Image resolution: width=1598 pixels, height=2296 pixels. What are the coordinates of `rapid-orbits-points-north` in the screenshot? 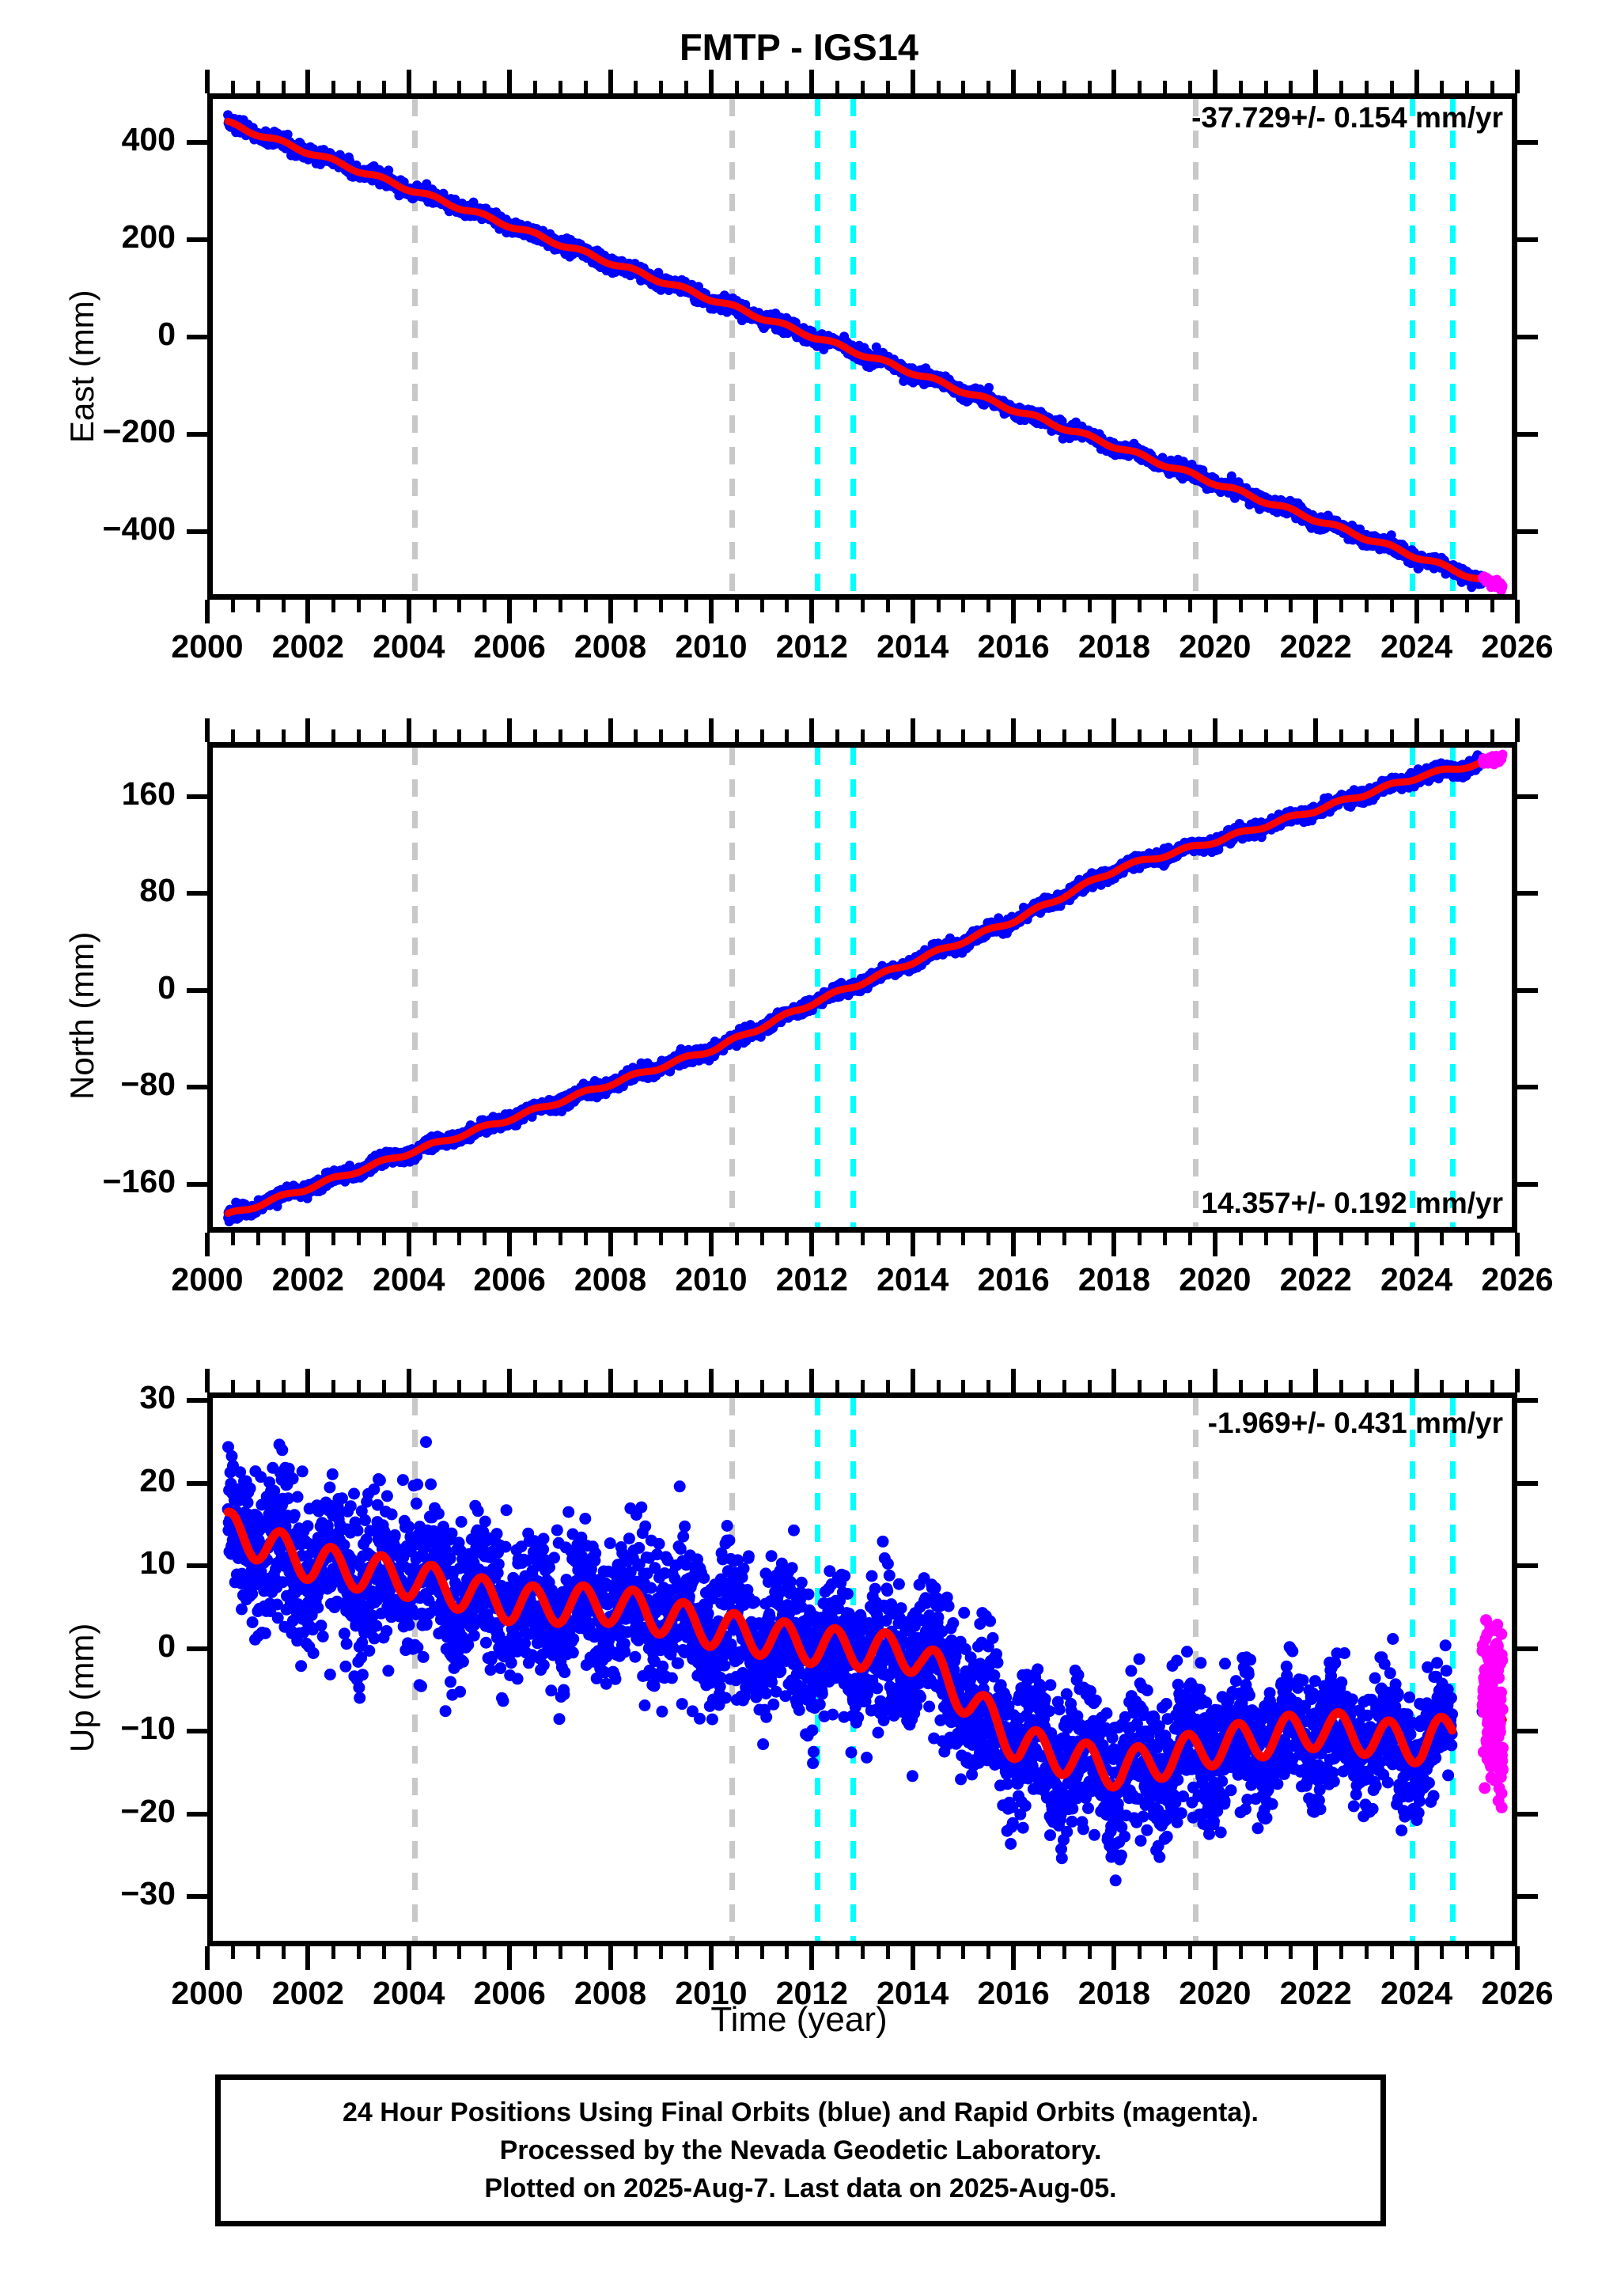 It's located at (1493, 759).